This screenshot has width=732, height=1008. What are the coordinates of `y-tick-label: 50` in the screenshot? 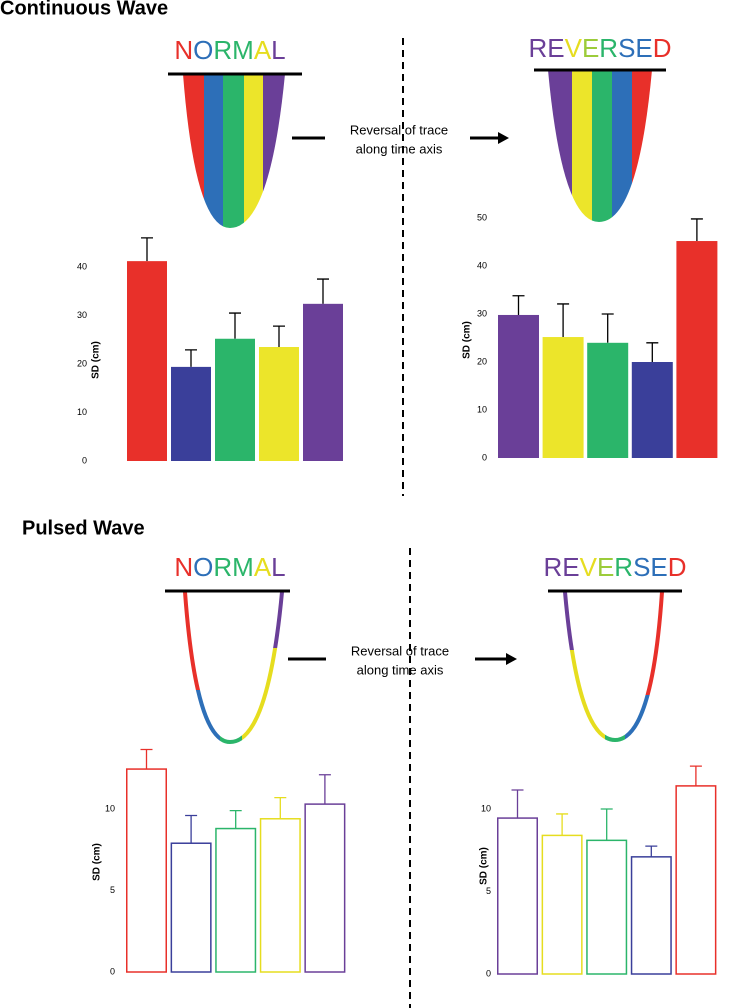 It's located at (482, 217).